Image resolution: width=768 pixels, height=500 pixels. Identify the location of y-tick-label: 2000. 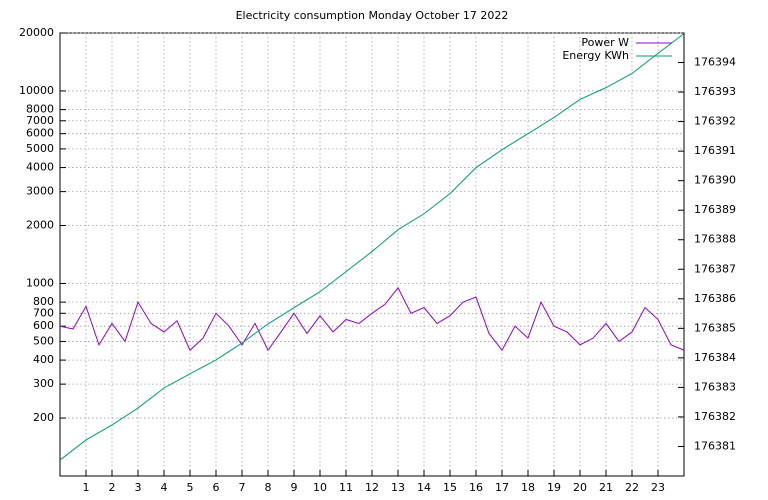
(40, 225).